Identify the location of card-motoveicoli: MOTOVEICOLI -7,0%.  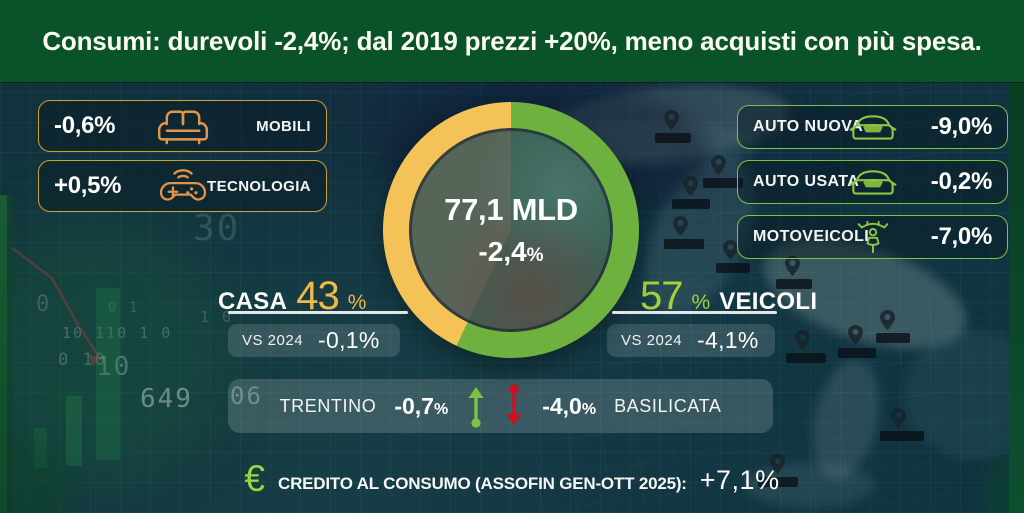
(872, 237).